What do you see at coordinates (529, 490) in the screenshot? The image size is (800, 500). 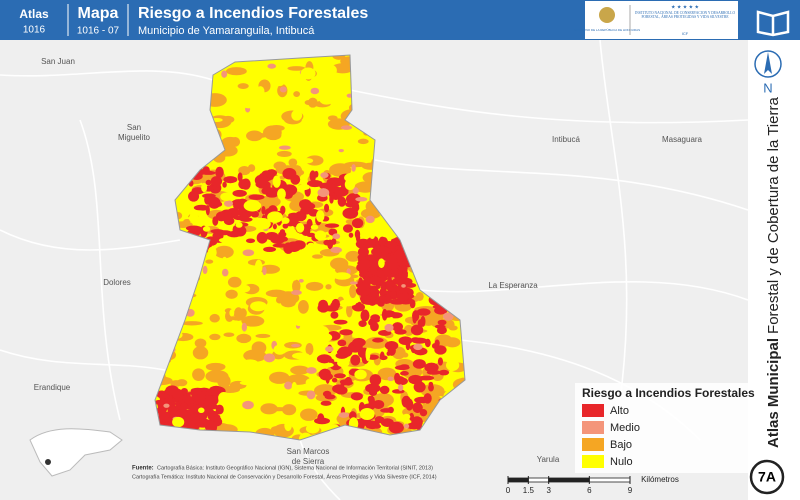 I see `scale-tick-label: 1.5` at bounding box center [529, 490].